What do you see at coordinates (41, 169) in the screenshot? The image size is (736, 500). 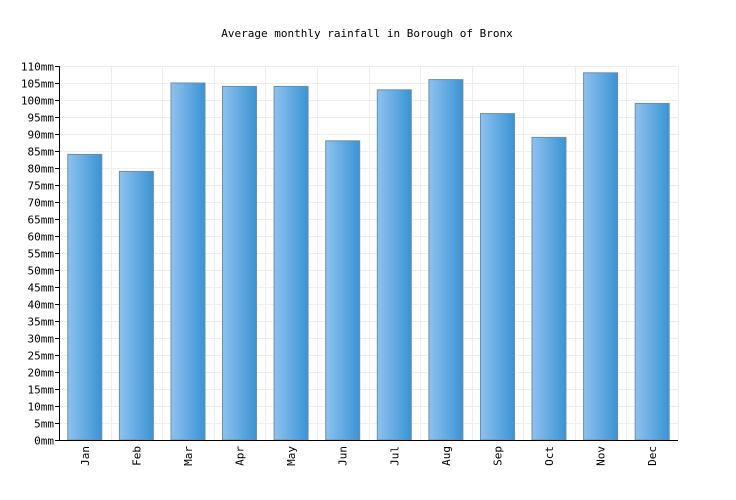 I see `y-tick-label: 80mm` at bounding box center [41, 169].